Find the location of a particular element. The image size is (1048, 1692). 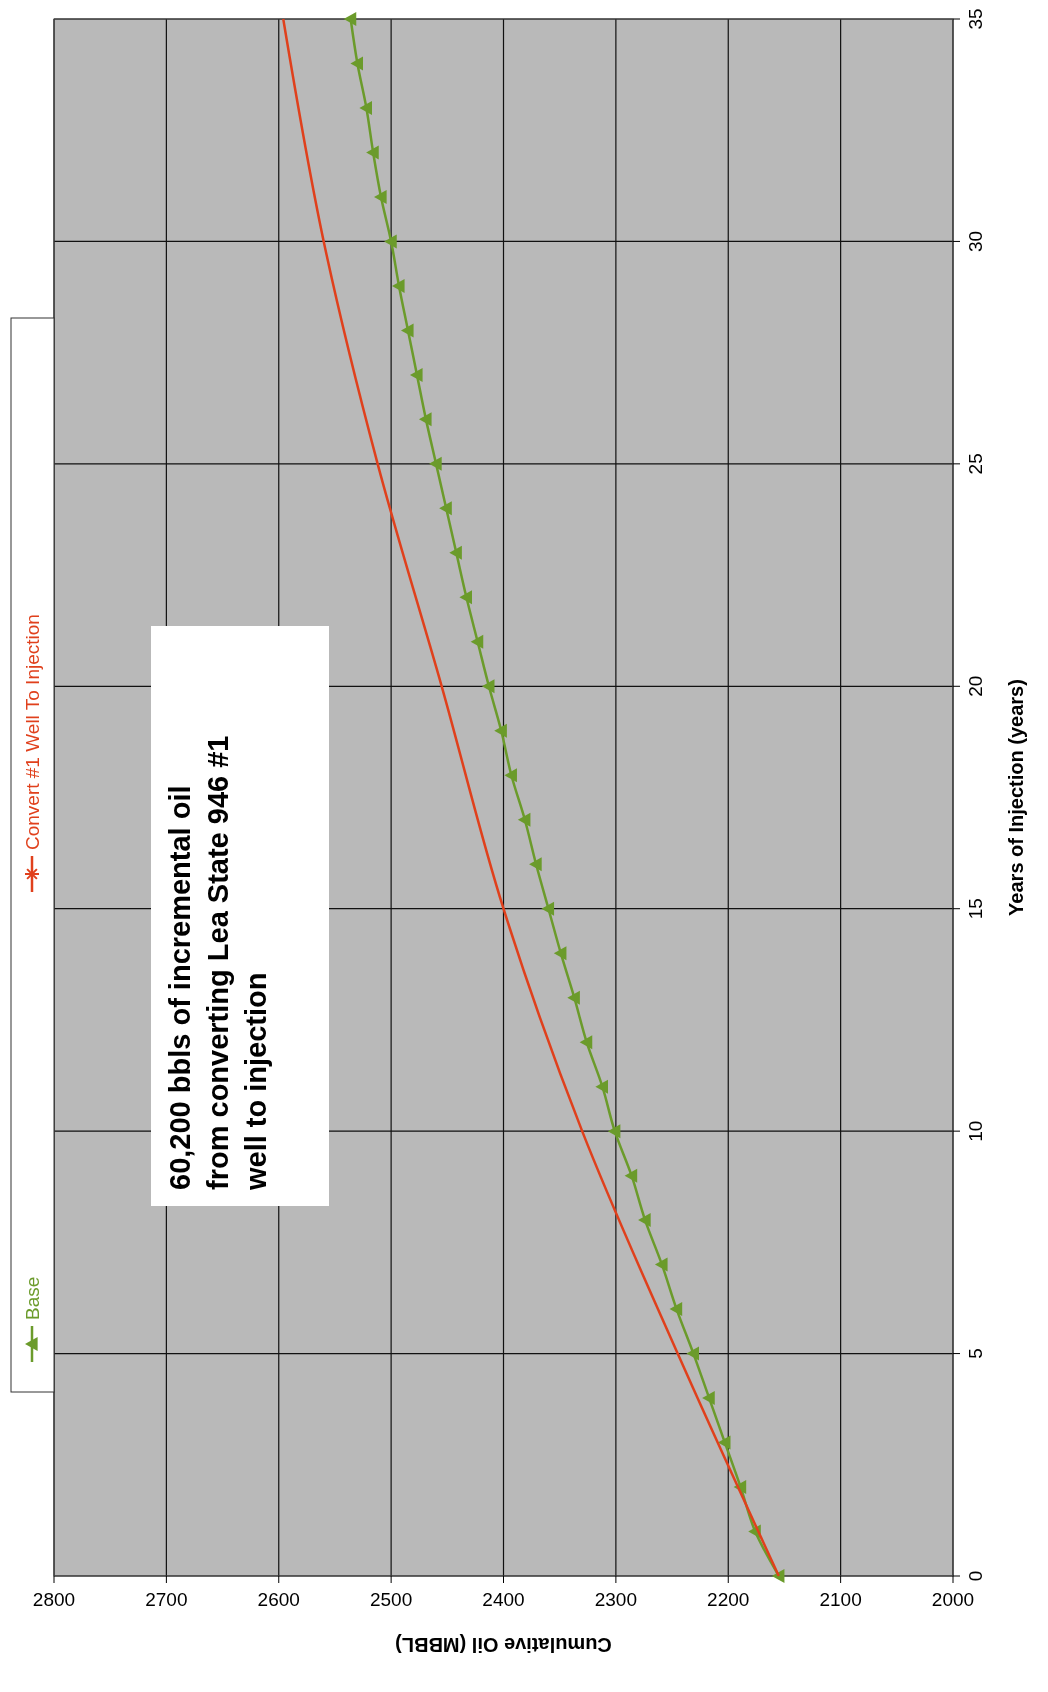

x-tick-label: 2700 is located at coordinates (166, 1599).